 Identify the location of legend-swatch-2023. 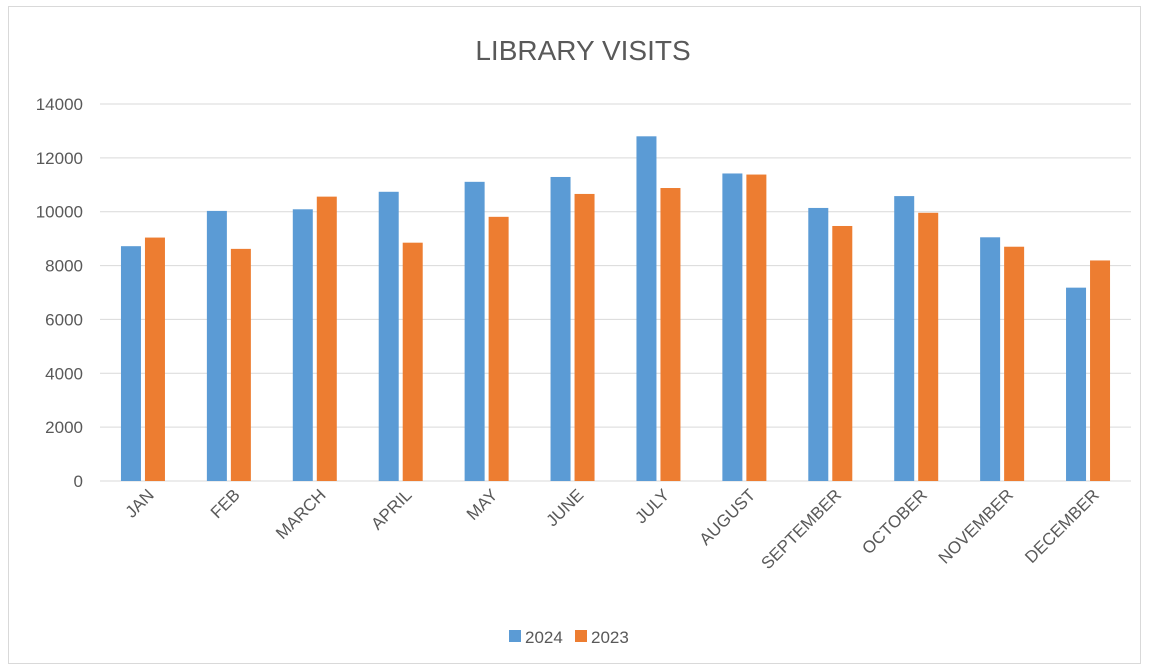
(581, 636).